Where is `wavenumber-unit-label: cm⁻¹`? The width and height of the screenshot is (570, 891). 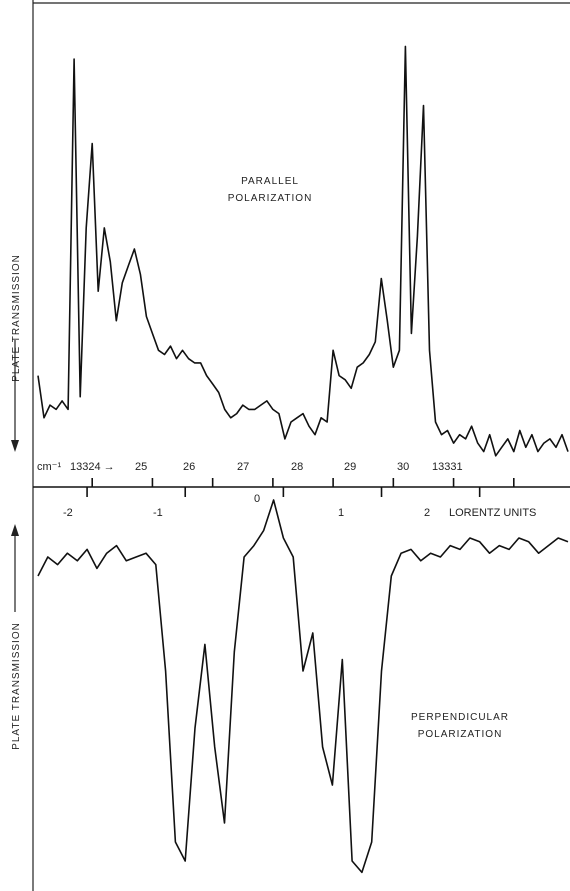
wavenumber-unit-label: cm⁻¹ is located at coordinates (49, 467).